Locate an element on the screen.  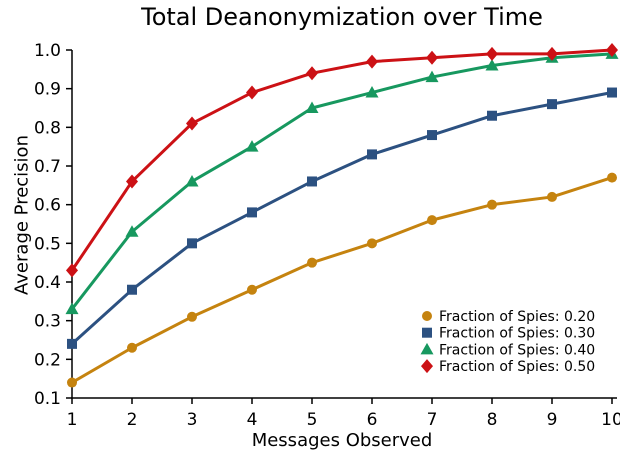
x-tick-label: 3 is located at coordinates (192, 420).